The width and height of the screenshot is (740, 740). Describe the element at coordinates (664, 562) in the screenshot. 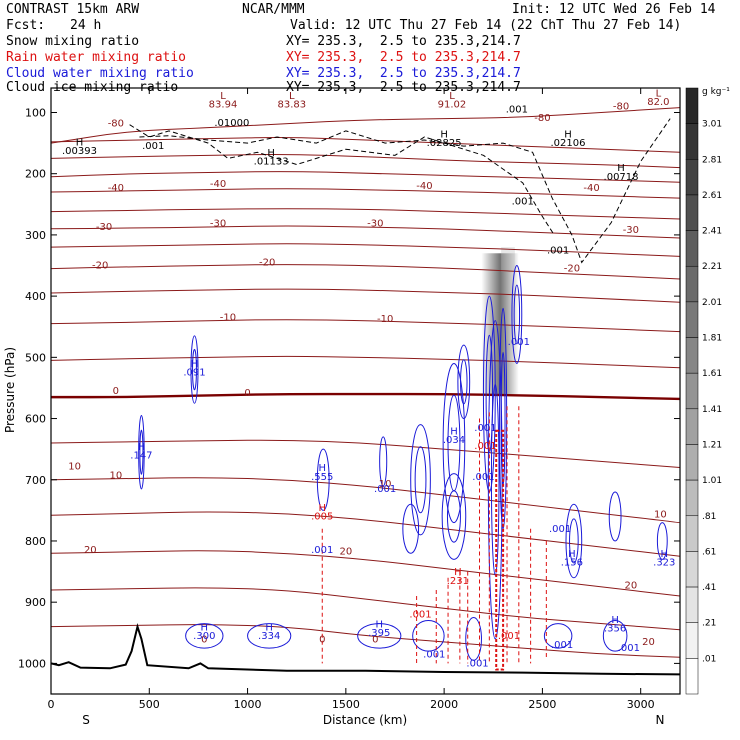

I see `extremum-value: .323` at that location.